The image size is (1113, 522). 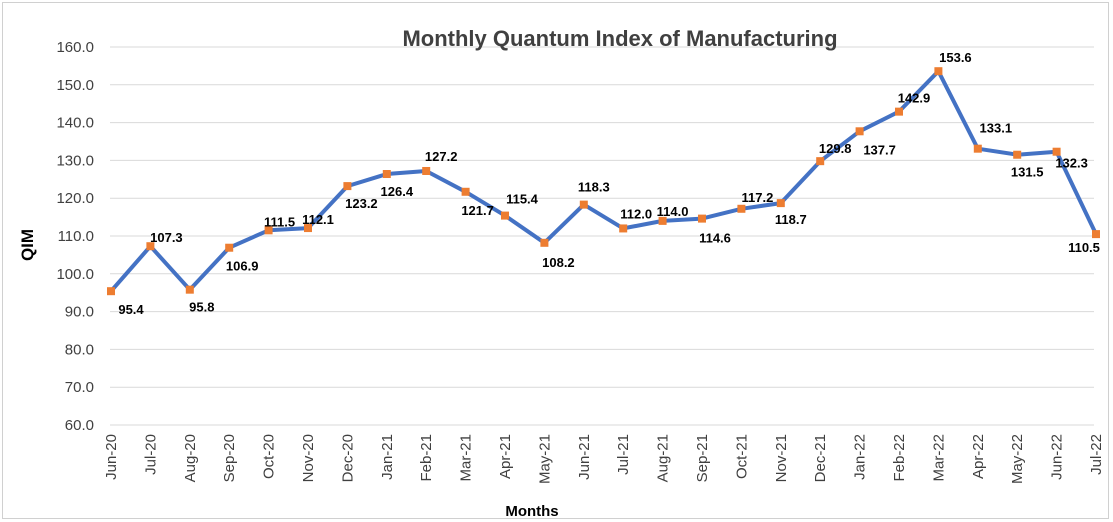 I want to click on x-tick-label: May-21, so click(x=544, y=459).